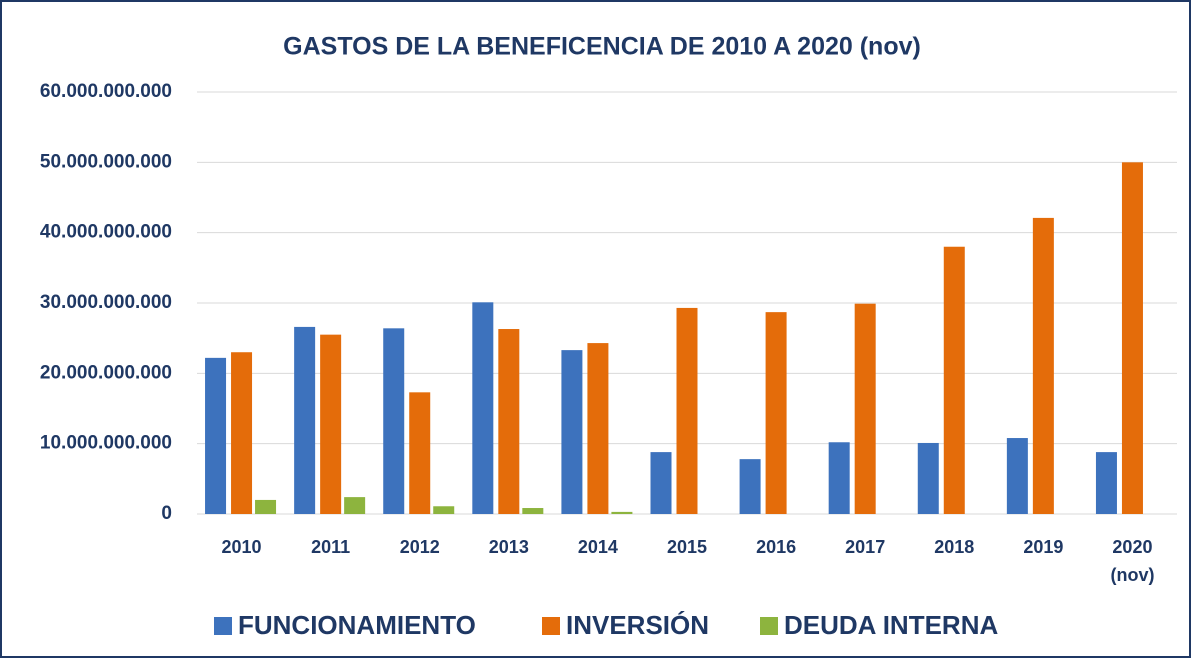  I want to click on y-tick-label: 20.000.000.000, so click(106, 372).